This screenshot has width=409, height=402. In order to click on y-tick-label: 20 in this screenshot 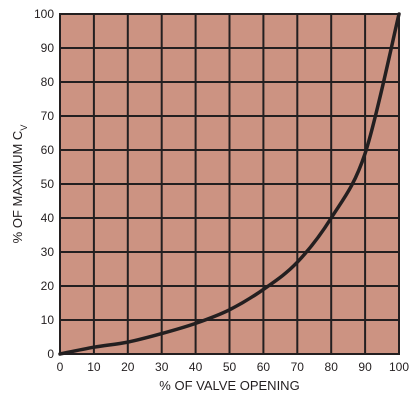, I will do `click(48, 286)`.